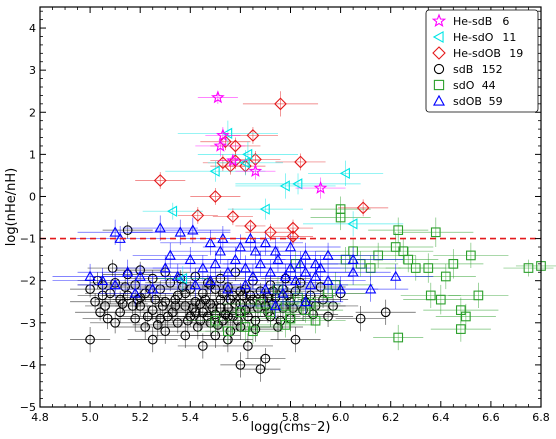  I want to click on y-tick-label: 1, so click(32, 154).